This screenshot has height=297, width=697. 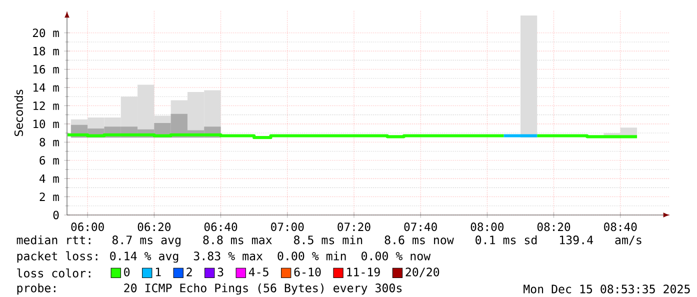 What do you see at coordinates (127, 272) in the screenshot?
I see `legend-label: 0` at bounding box center [127, 272].